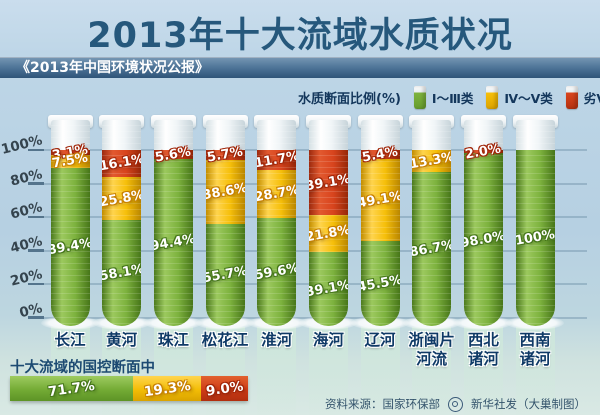  I want to click on value-label: 38.6%, so click(225, 192).